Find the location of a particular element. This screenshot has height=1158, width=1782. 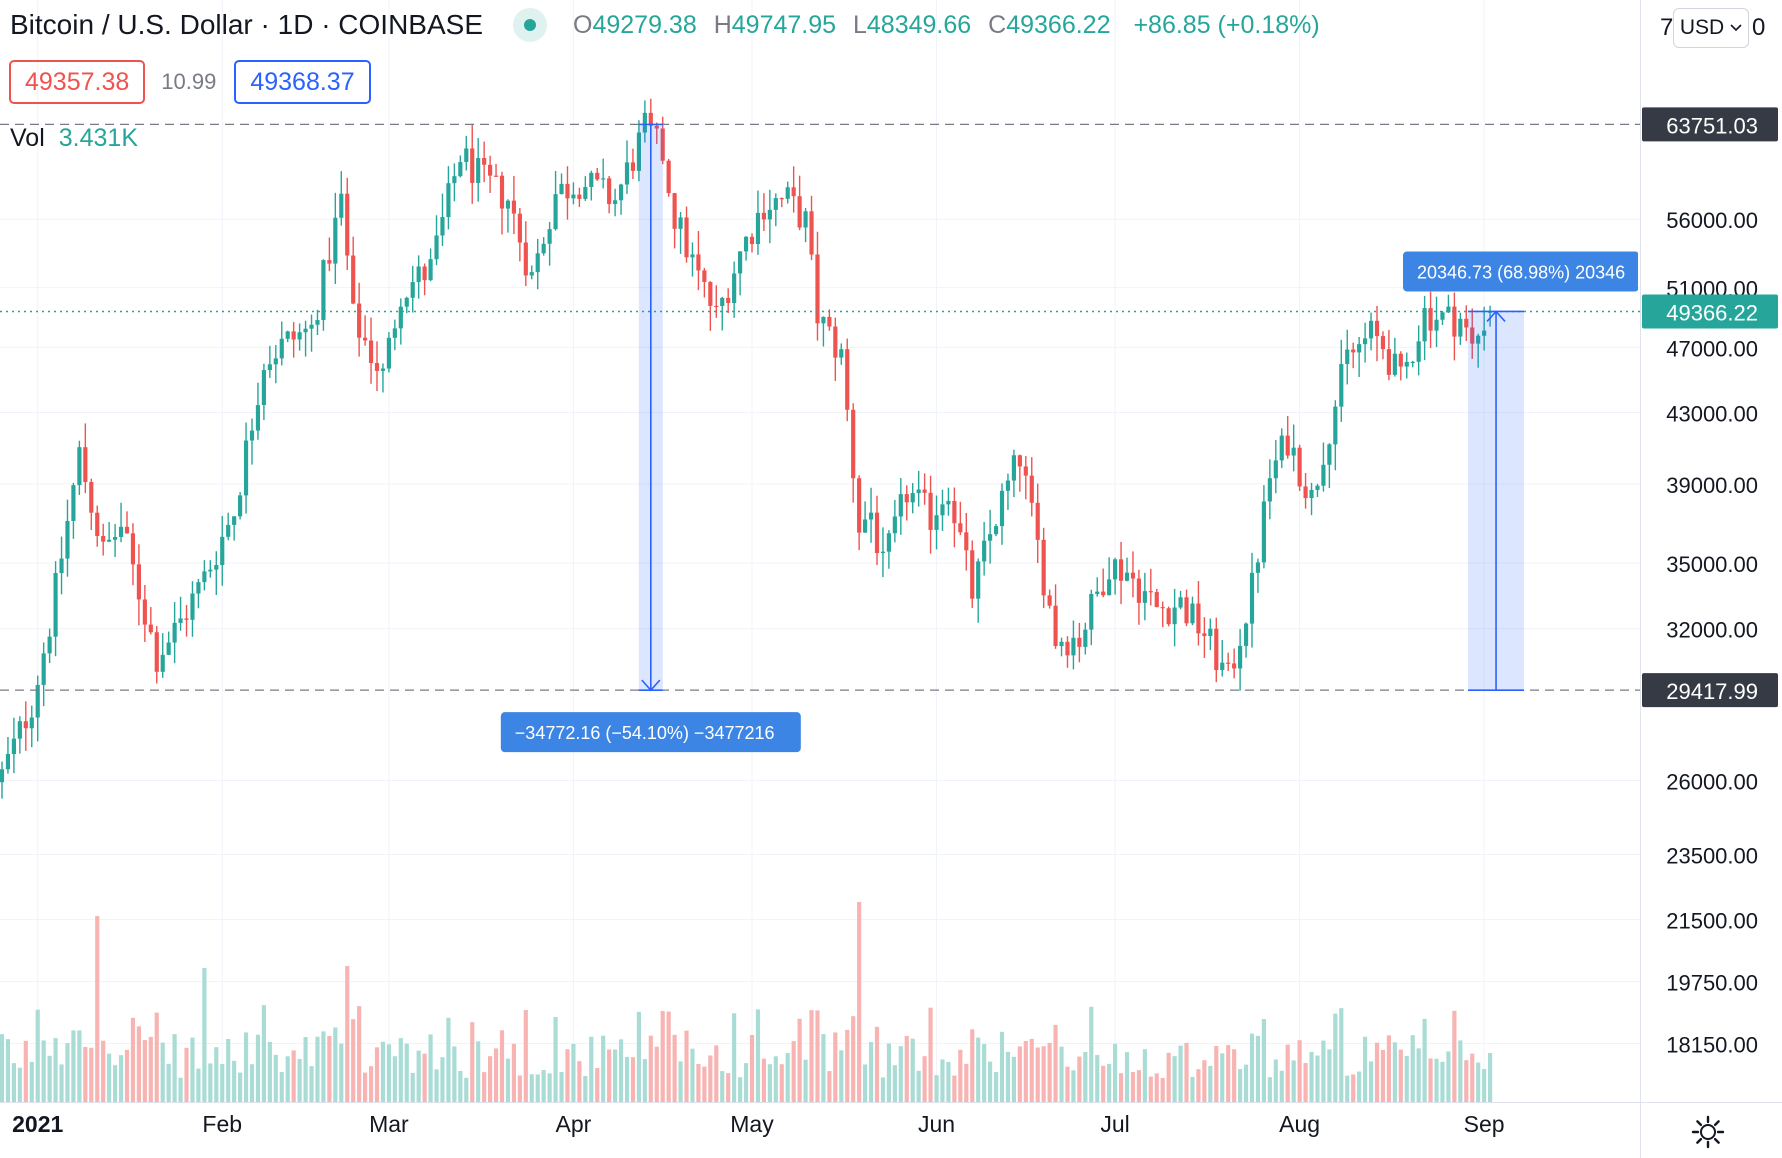

x-tick-label: May is located at coordinates (752, 1124).